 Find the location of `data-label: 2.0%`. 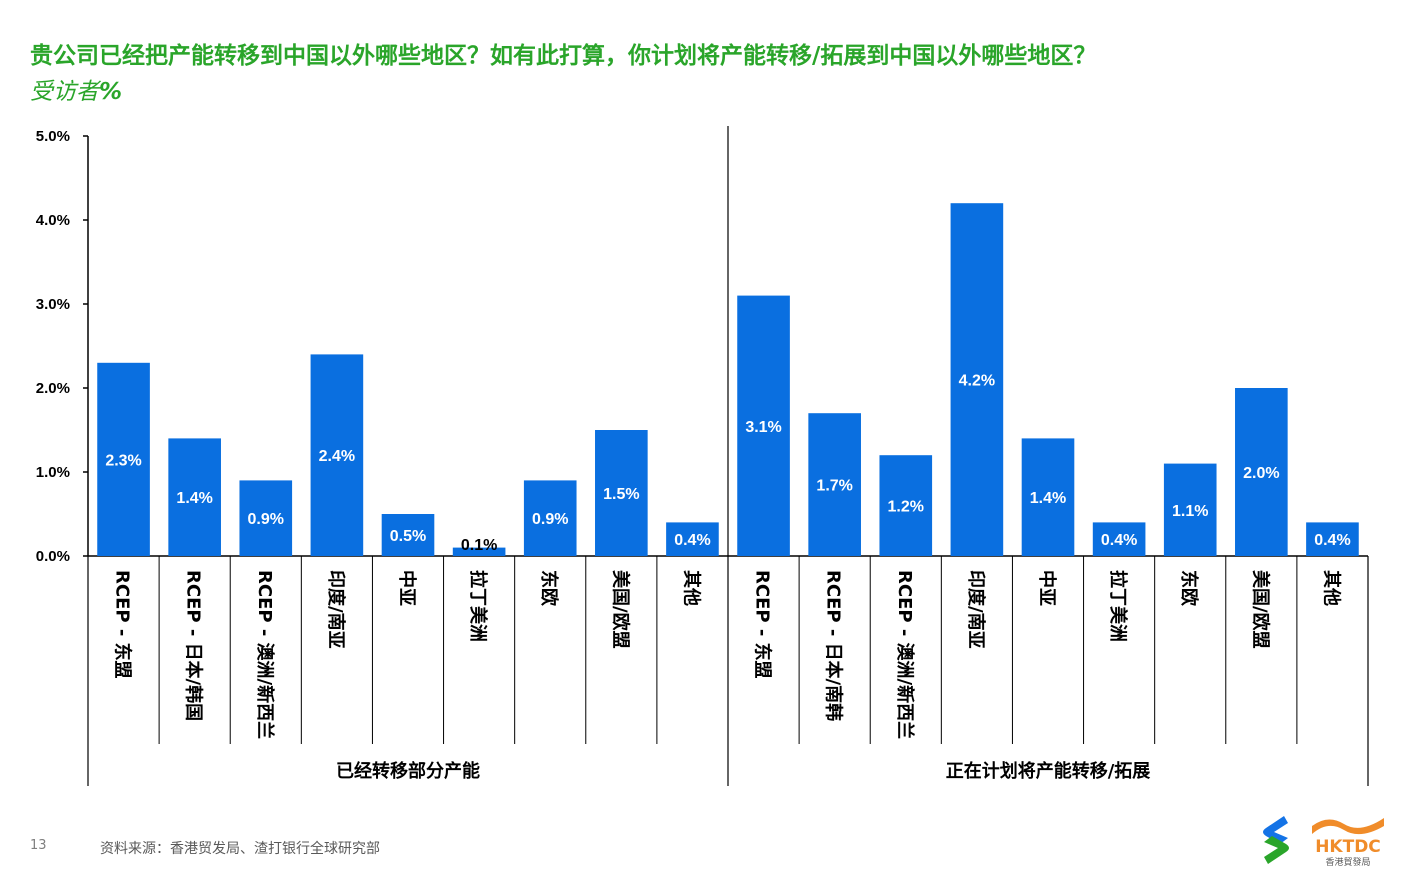

data-label: 2.0% is located at coordinates (1261, 473).